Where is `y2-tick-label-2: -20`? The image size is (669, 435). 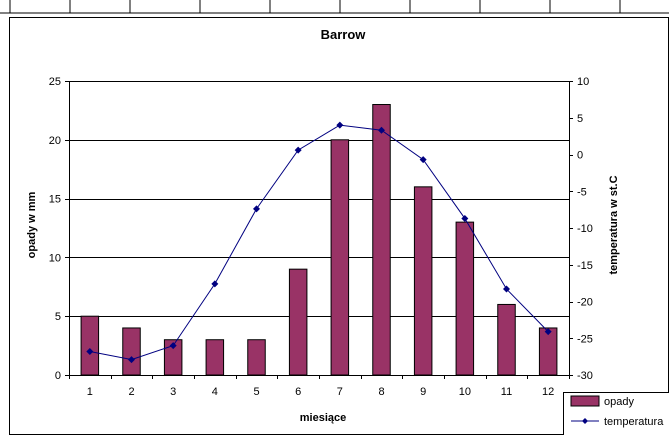
y2-tick-label-2: -20 is located at coordinates (585, 303).